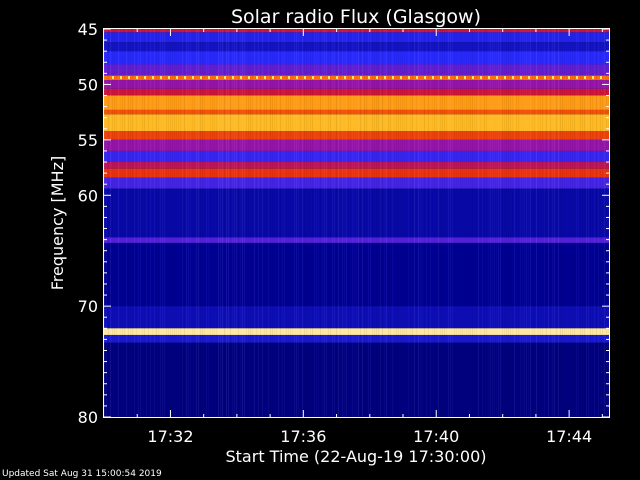  Describe the element at coordinates (569, 436) in the screenshot. I see `x-tick-label: 17:44` at that location.